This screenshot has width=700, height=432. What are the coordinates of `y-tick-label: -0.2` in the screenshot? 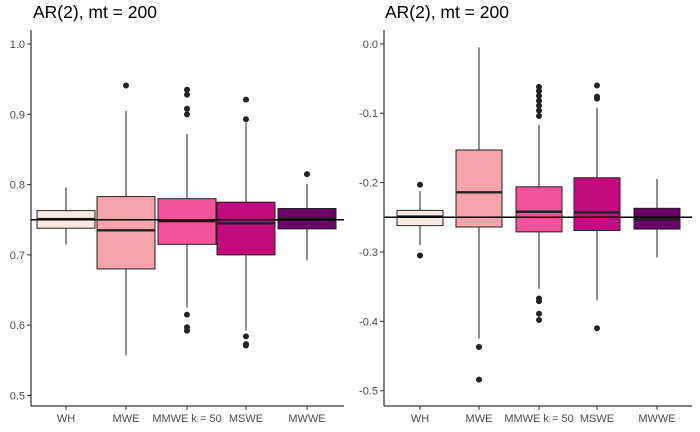 It's located at (368, 184).